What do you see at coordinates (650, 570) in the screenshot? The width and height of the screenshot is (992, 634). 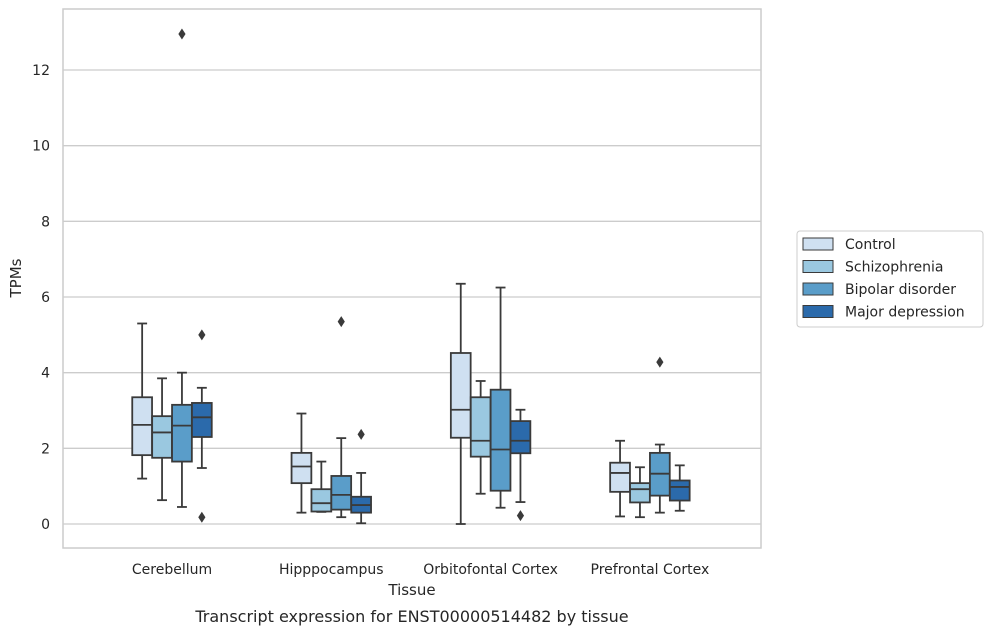 I see `x-tick-label: Prefrontal Cortex` at bounding box center [650, 570].